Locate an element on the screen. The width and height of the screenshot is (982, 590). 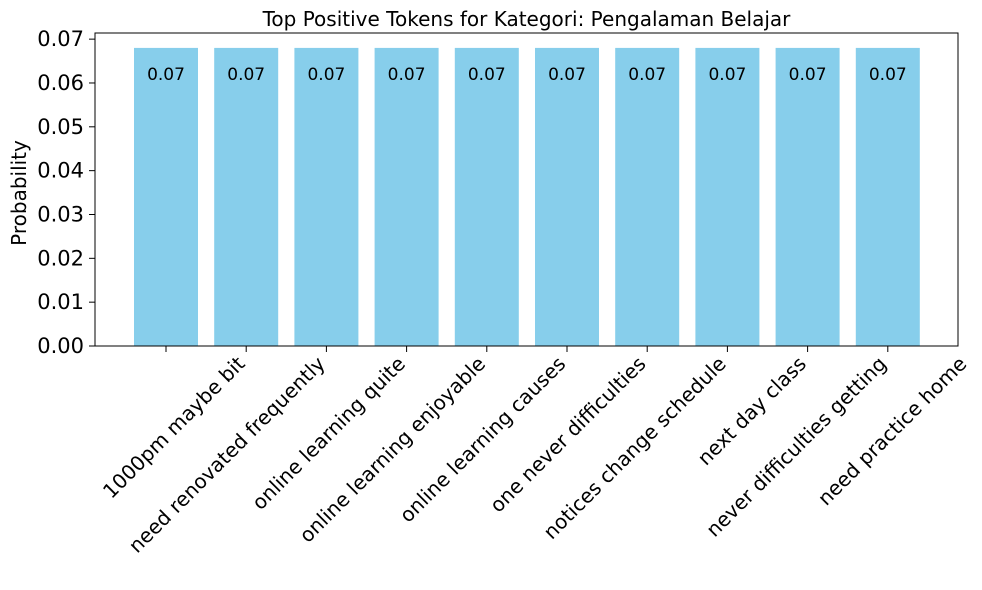
y-tick-label: 0.04 is located at coordinates (60, 171).